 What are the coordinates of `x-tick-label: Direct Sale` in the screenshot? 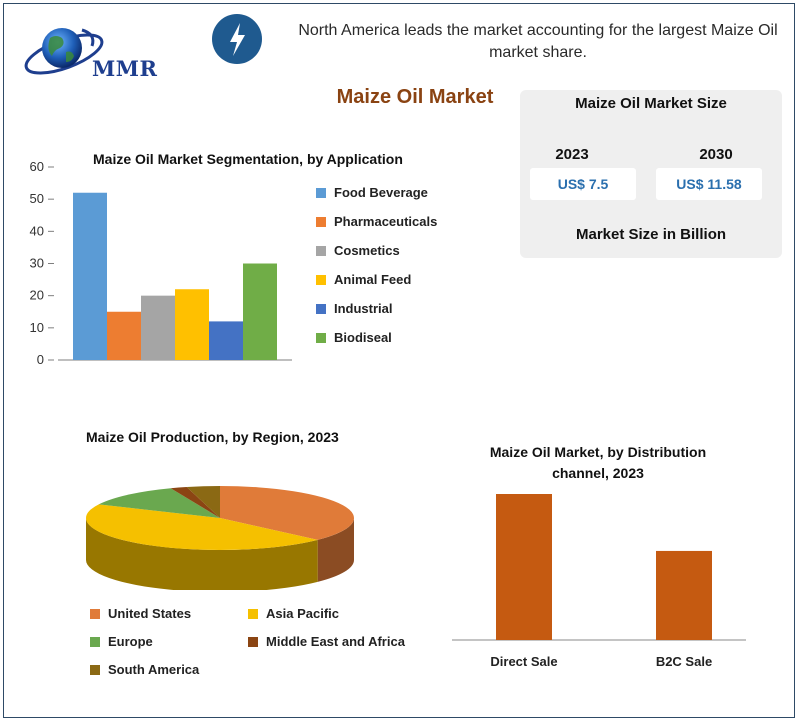 It's located at (523, 661).